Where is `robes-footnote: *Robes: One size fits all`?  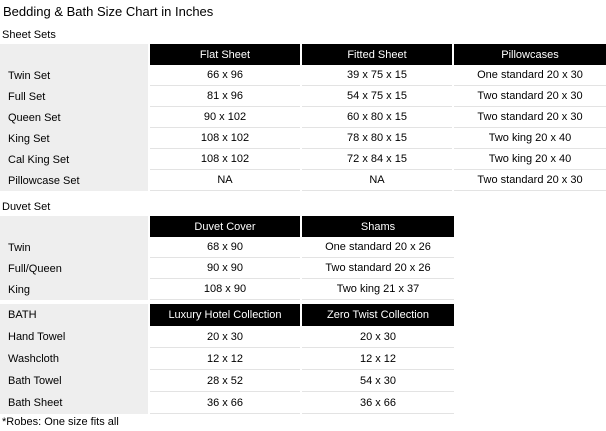 robes-footnote: *Robes: One size fits all is located at coordinates (60, 422).